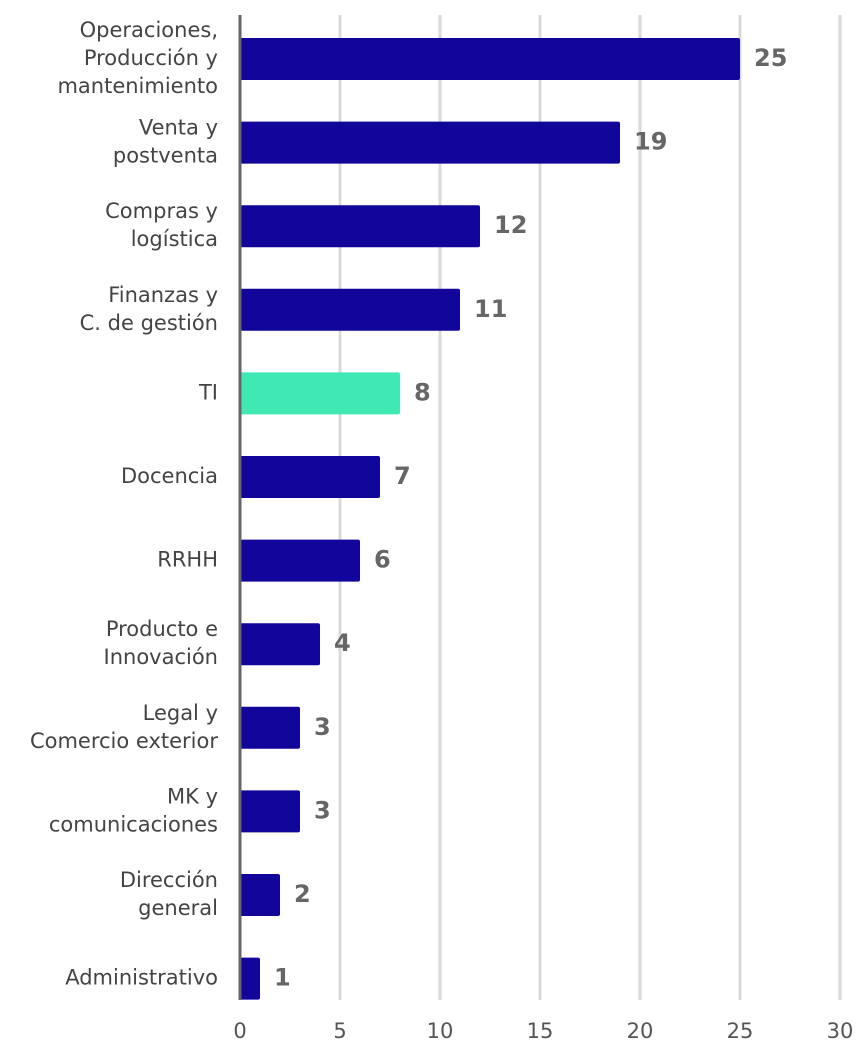 This screenshot has width=857, height=1047. Describe the element at coordinates (169, 894) in the screenshot. I see `category-label: Dirección general` at that location.